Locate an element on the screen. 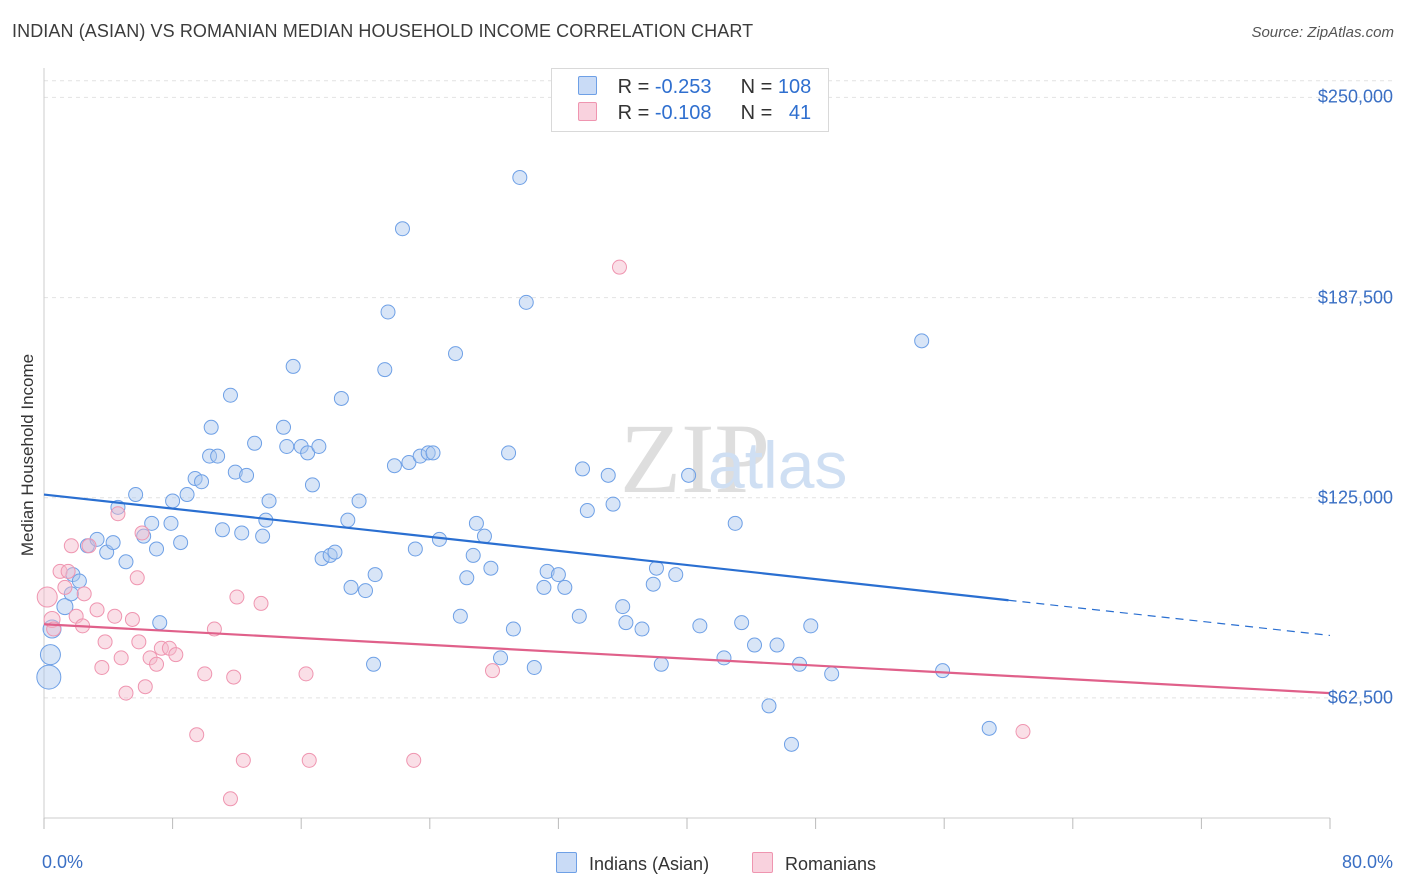 The height and width of the screenshot is (892, 1406). watermark-atlas: atlas is located at coordinates (777, 465).